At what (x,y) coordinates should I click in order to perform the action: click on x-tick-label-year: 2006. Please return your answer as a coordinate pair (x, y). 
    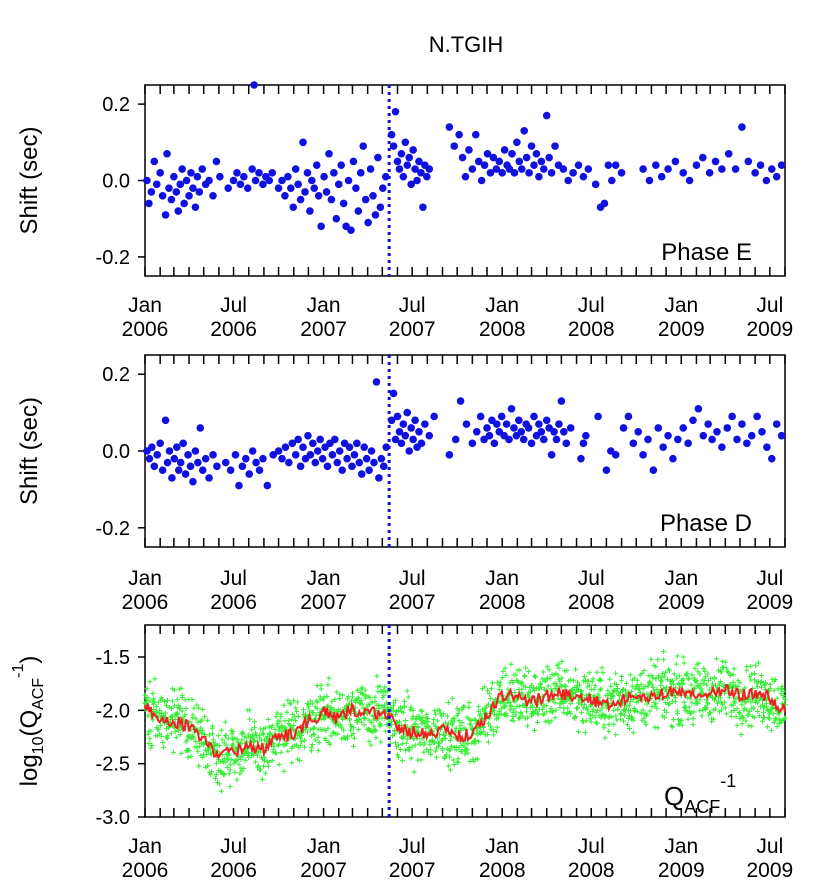
    Looking at the image, I should click on (145, 870).